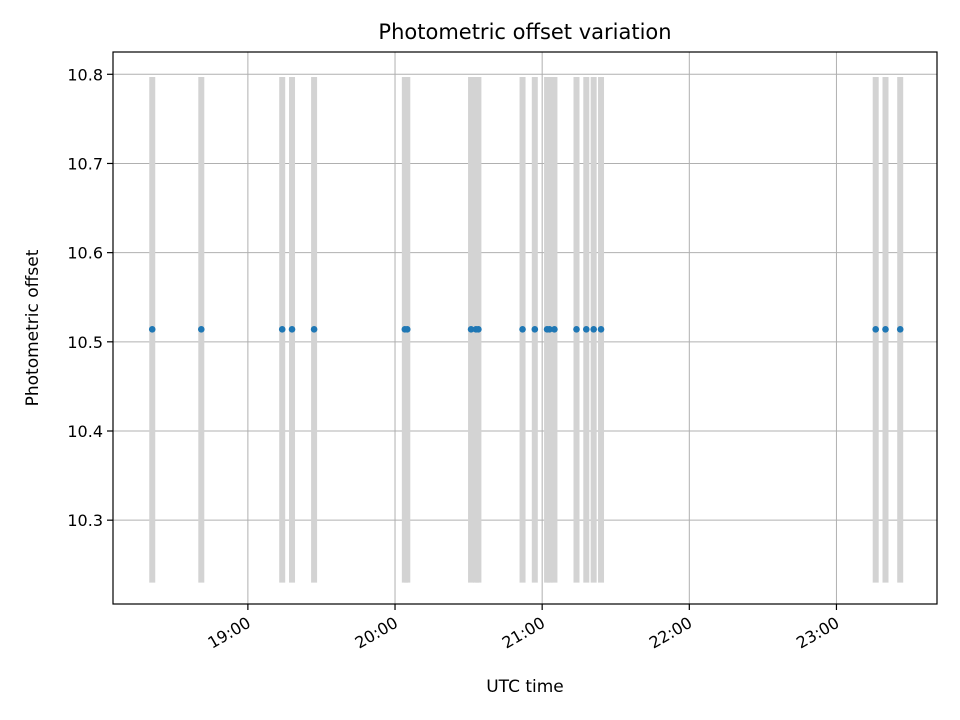  Describe the element at coordinates (85, 163) in the screenshot. I see `y-tick-label: 10.7` at that location.